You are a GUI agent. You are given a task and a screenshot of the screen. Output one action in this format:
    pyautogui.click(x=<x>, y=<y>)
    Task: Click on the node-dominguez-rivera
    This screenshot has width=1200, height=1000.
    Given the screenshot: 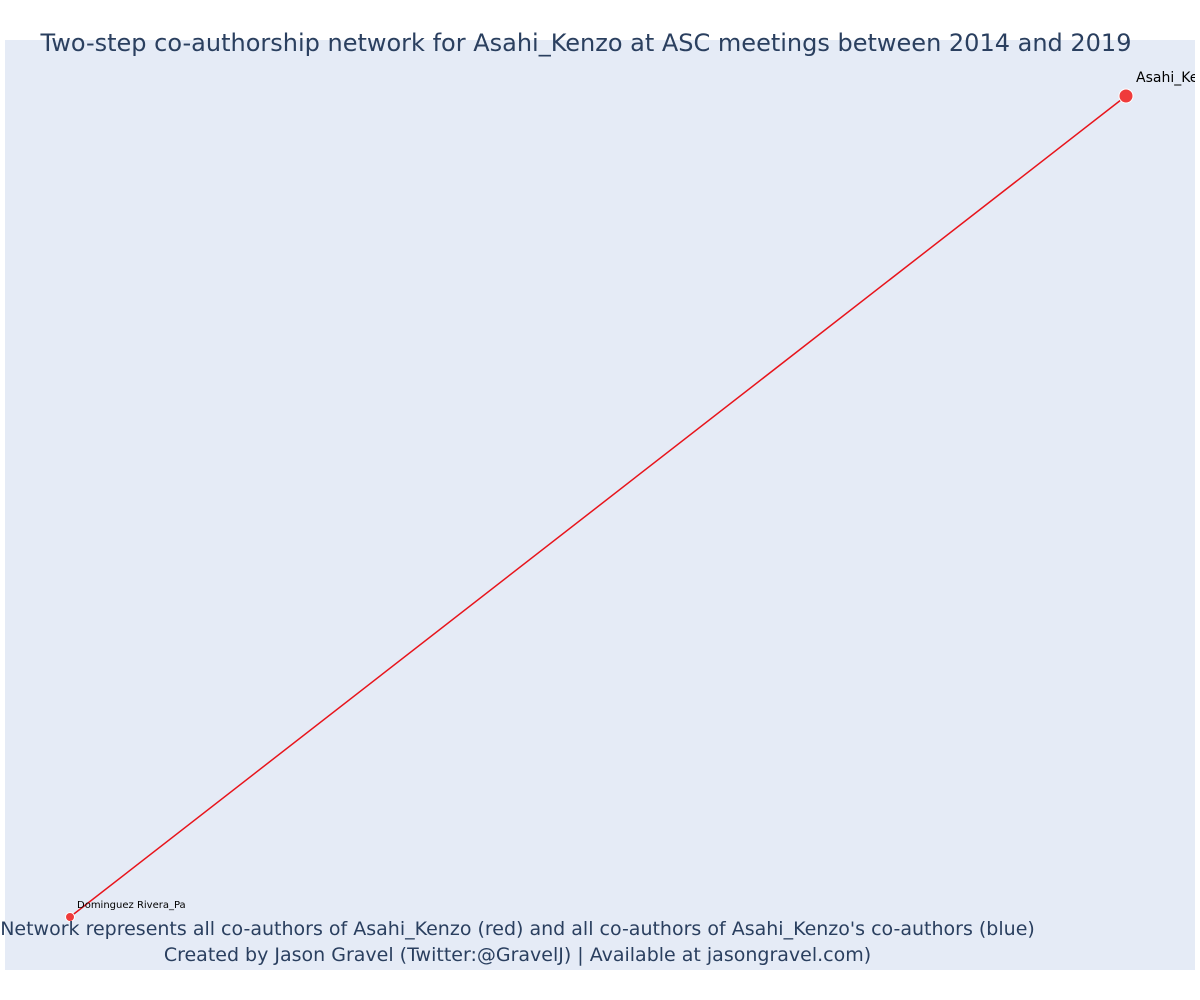 What is the action you would take?
    pyautogui.click(x=70, y=917)
    